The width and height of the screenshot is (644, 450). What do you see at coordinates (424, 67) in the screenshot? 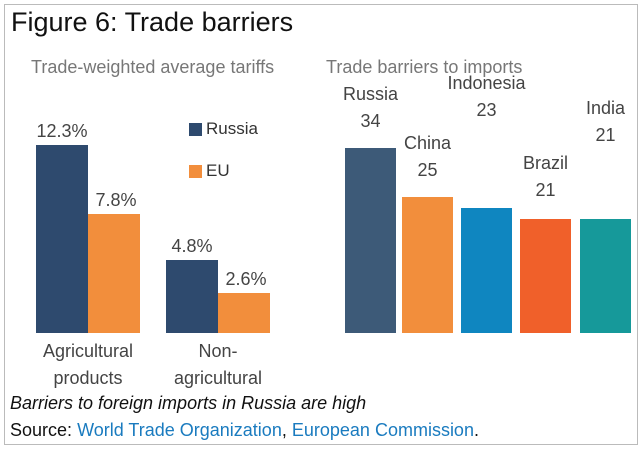
I see `chart-subtitle: Trade barriers to imports` at bounding box center [424, 67].